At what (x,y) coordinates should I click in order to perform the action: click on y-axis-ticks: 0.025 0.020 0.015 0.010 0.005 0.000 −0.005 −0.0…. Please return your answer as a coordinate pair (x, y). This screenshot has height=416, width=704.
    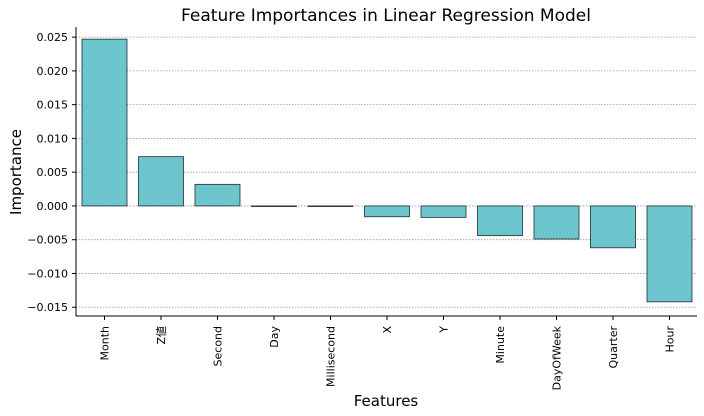
    Looking at the image, I should click on (51, 172).